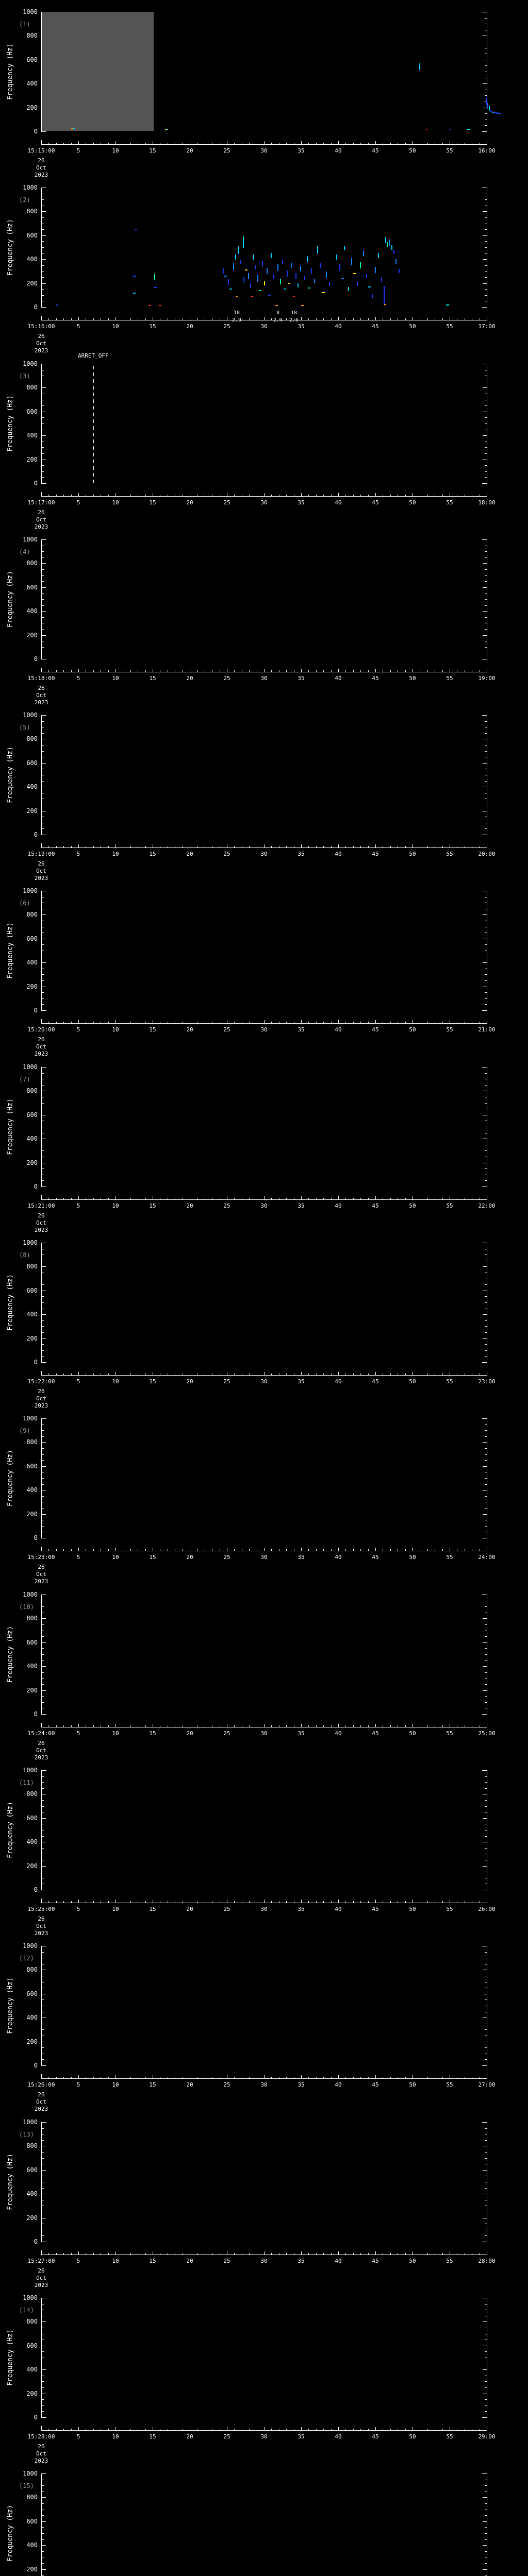  Describe the element at coordinates (41, 1743) in the screenshot. I see `panel-date-line: 26` at that location.